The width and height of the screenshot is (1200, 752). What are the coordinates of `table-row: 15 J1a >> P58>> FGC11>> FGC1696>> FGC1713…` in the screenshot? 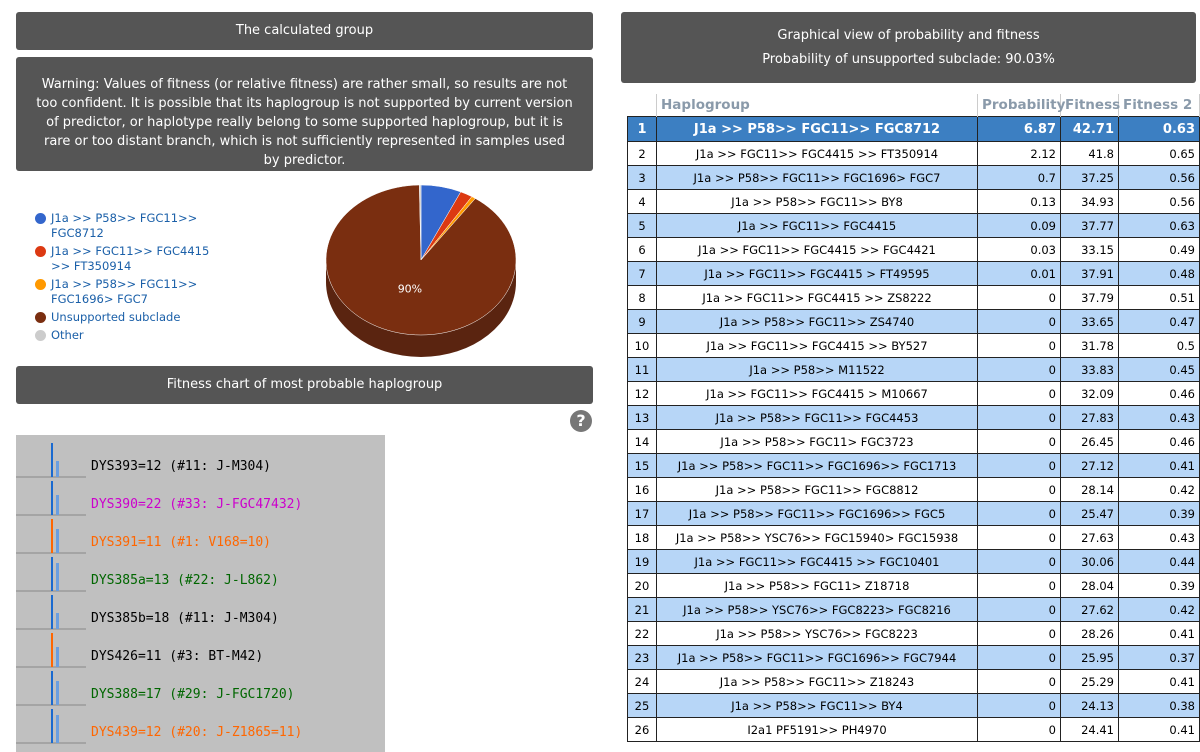 It's located at (913, 465).